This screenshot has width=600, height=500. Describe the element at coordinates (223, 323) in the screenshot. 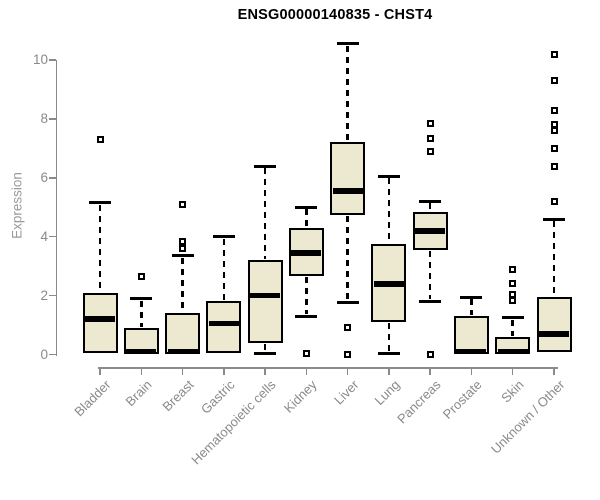

I see `median-gastric` at that location.